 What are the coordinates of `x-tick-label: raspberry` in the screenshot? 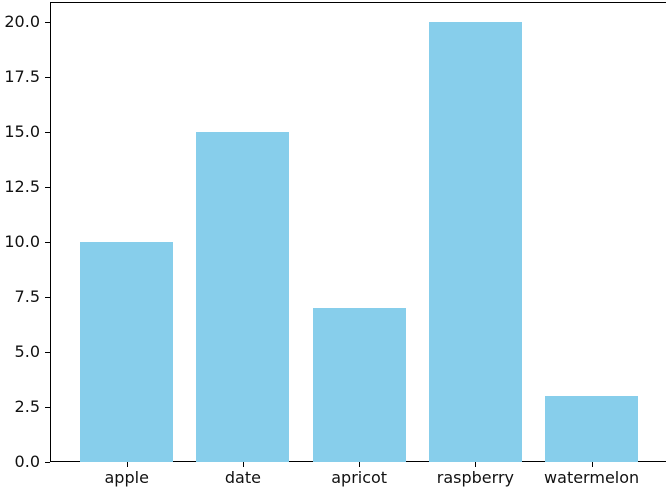 It's located at (475, 477).